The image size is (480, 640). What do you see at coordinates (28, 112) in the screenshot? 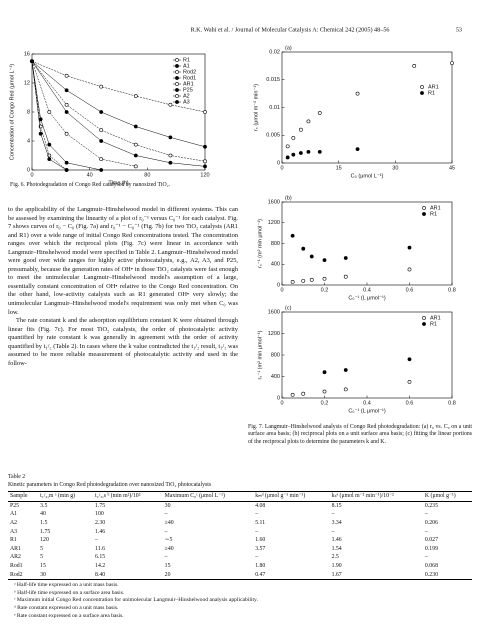
I see `y-tick-label: 8` at bounding box center [28, 112].